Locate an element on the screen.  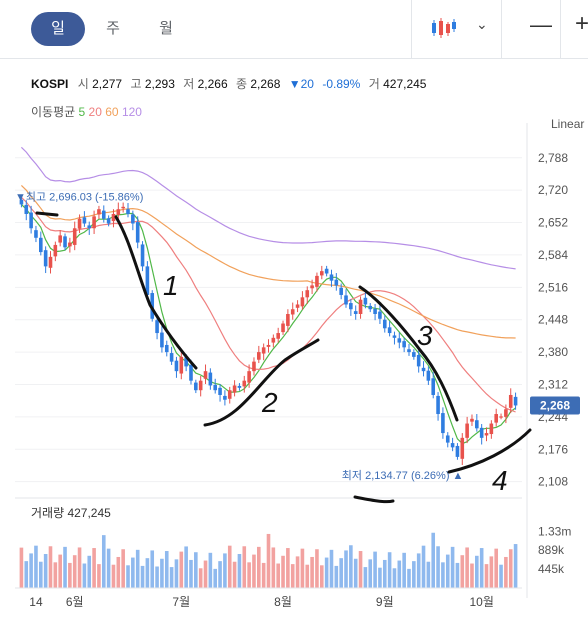
x-tick-label: 10월 is located at coordinates (481, 602).